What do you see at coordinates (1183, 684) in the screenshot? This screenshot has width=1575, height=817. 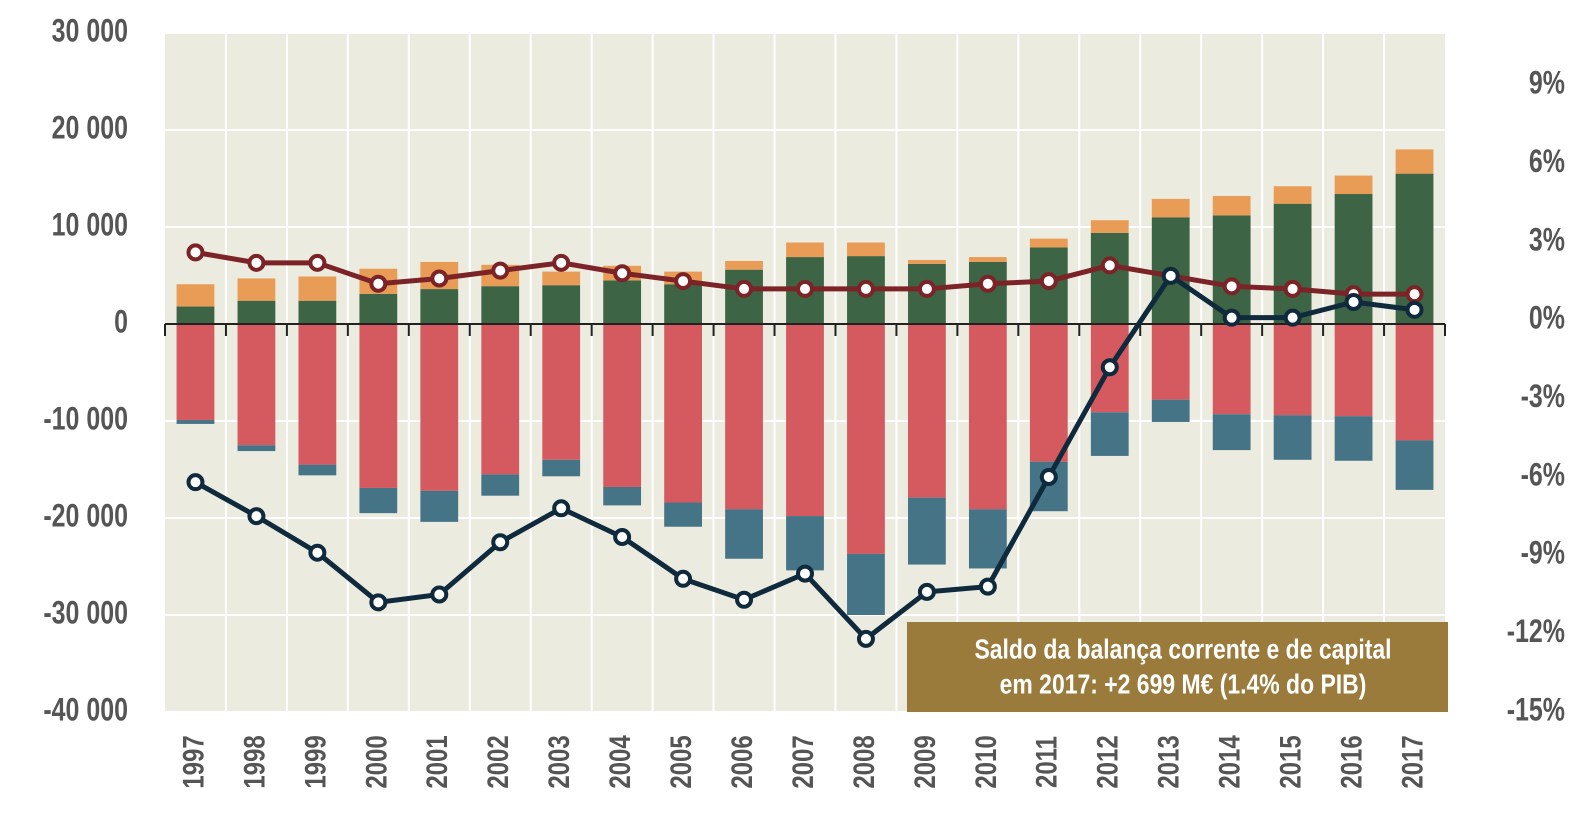 I see `annotation-text: em 2017: +2 699 M€ (1.4% do PIB)` at bounding box center [1183, 684].